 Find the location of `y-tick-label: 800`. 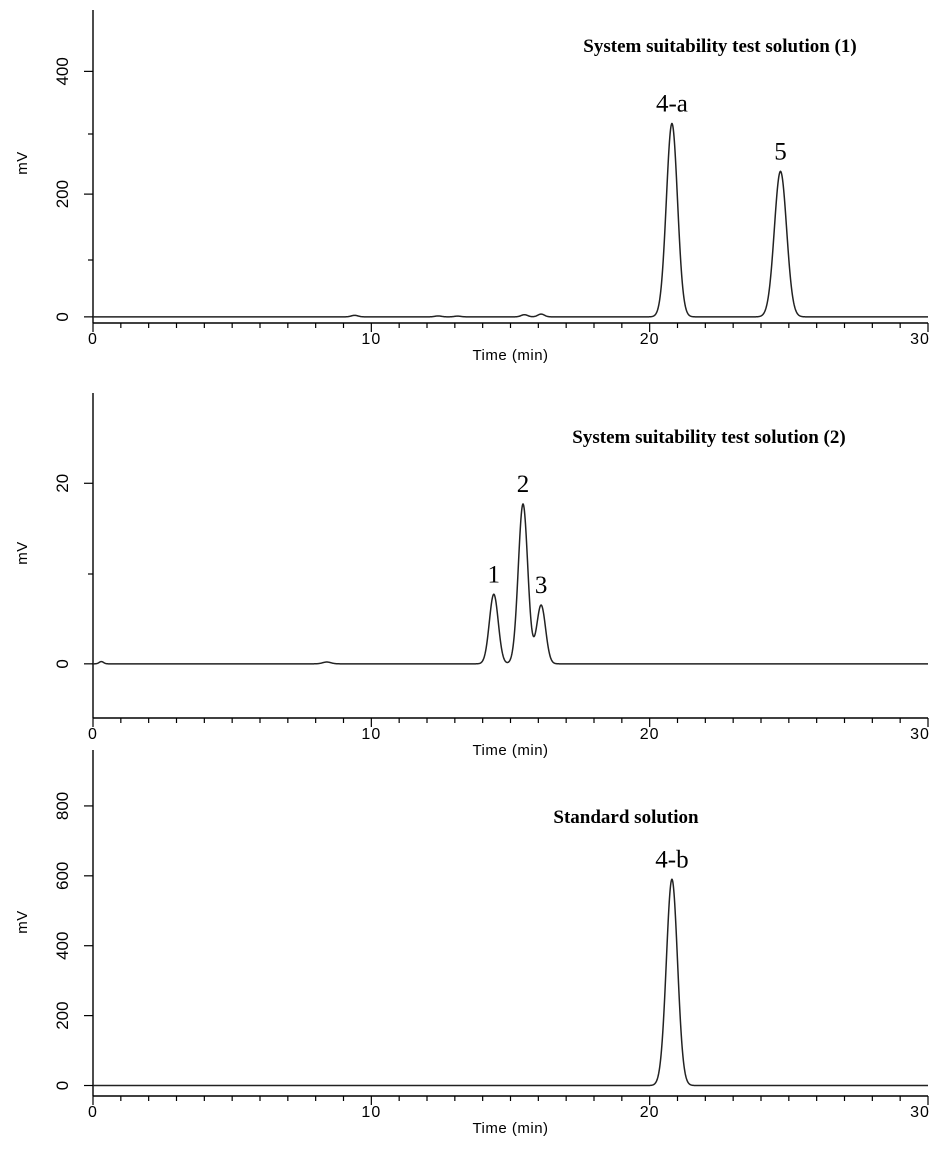

y-tick-label: 800 is located at coordinates (62, 806).